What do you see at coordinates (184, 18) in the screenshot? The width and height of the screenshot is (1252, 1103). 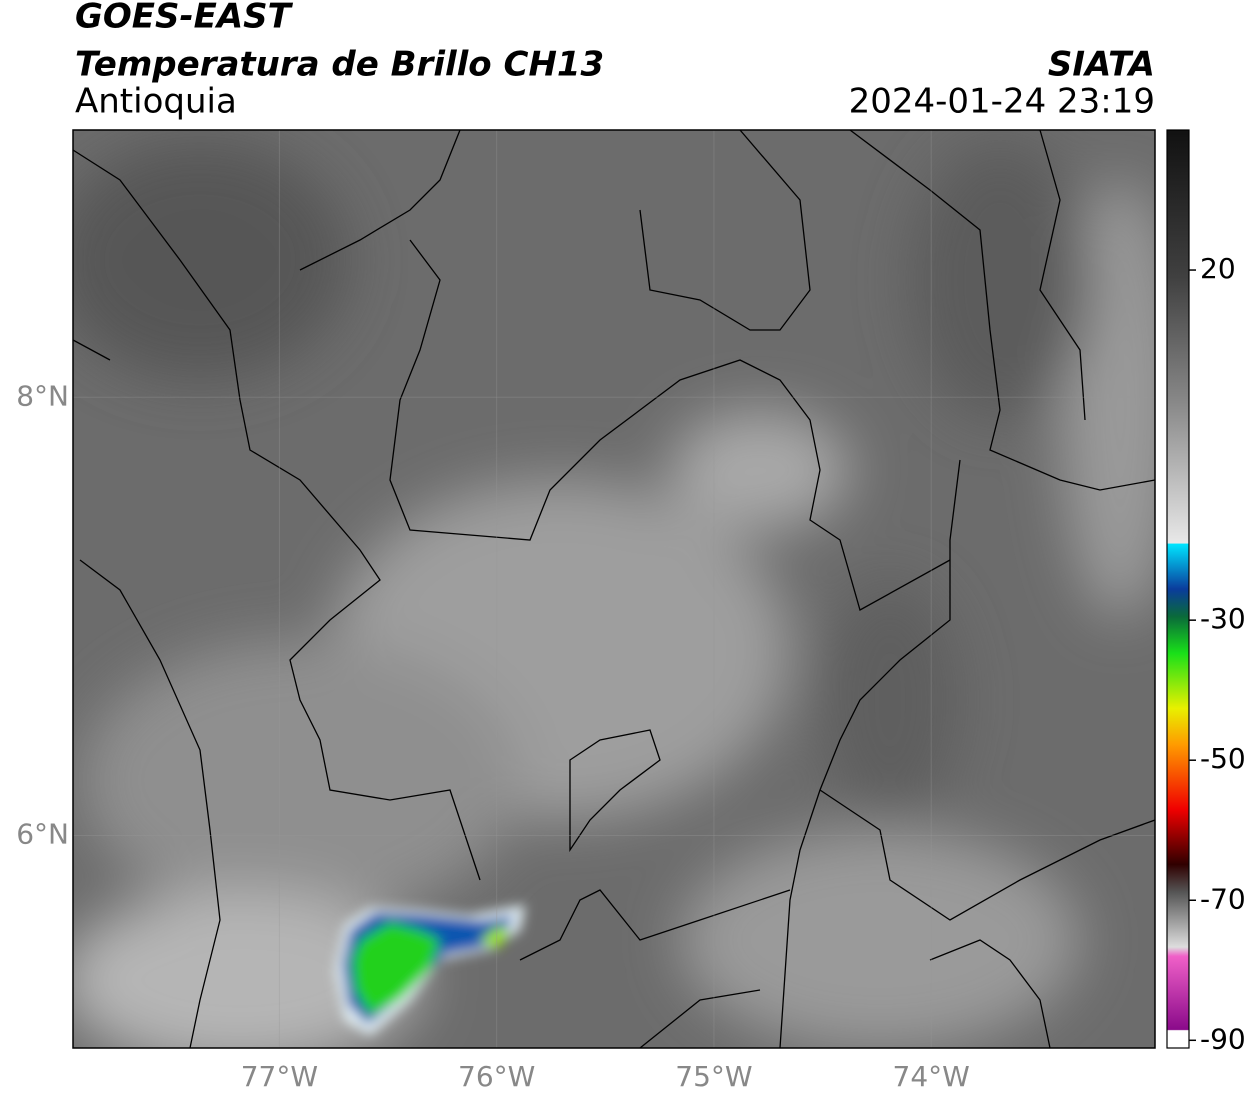 I see `satellite-title: GOES-EAST` at bounding box center [184, 18].